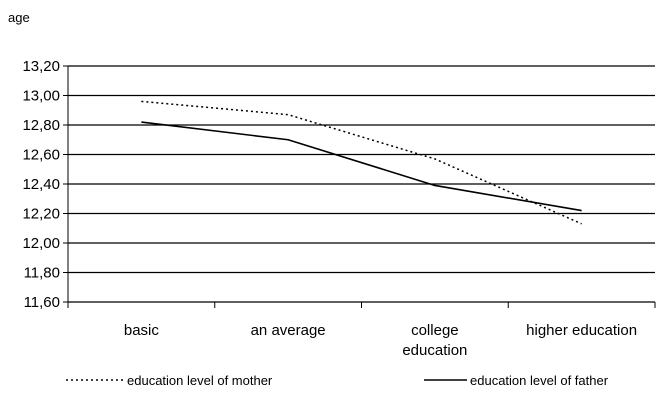 Image resolution: width=667 pixels, height=398 pixels. Describe the element at coordinates (434, 340) in the screenshot. I see `x-tick-label: college education` at that location.